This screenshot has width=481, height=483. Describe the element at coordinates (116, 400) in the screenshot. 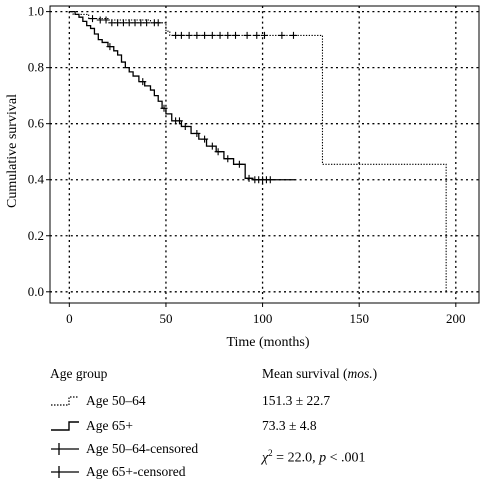

I see `legend-label: Age 50–64` at that location.